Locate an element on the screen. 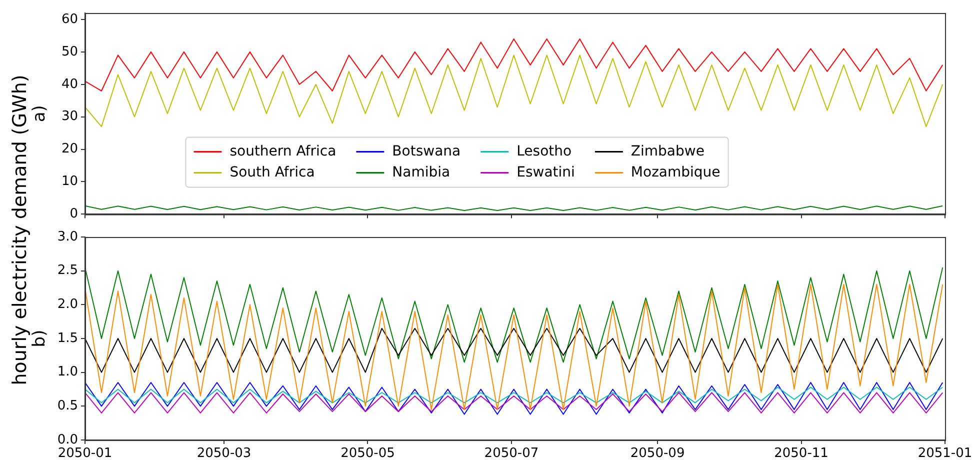 The height and width of the screenshot is (460, 976). x-tick-label: 2050-11 is located at coordinates (801, 453).